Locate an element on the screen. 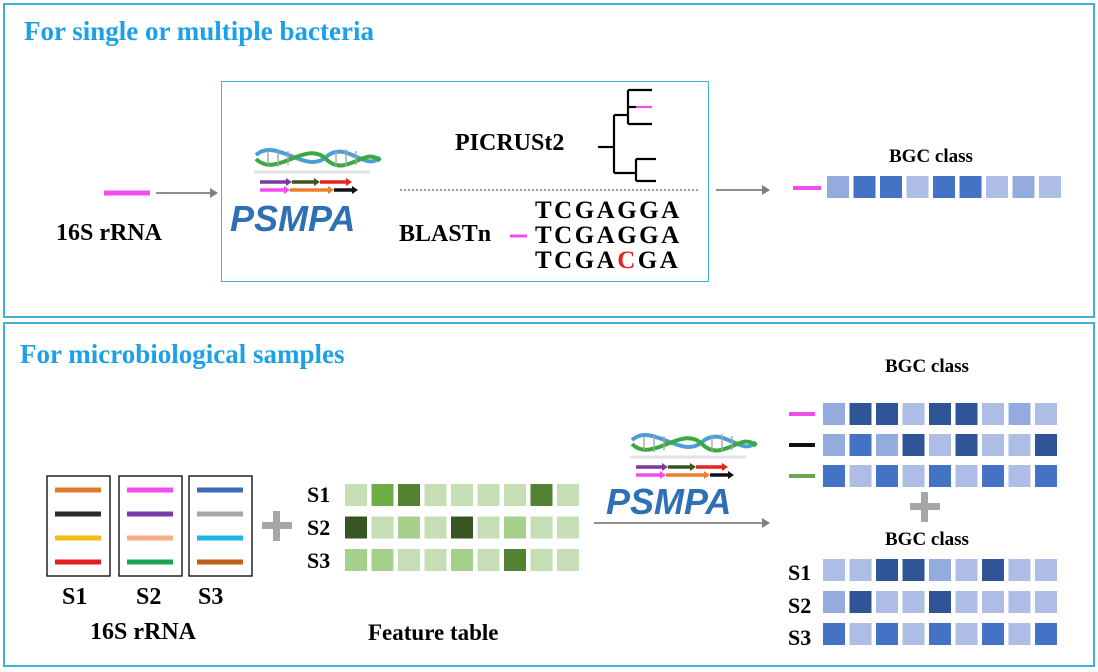  arrow-to-psmpa-head is located at coordinates (214, 193).